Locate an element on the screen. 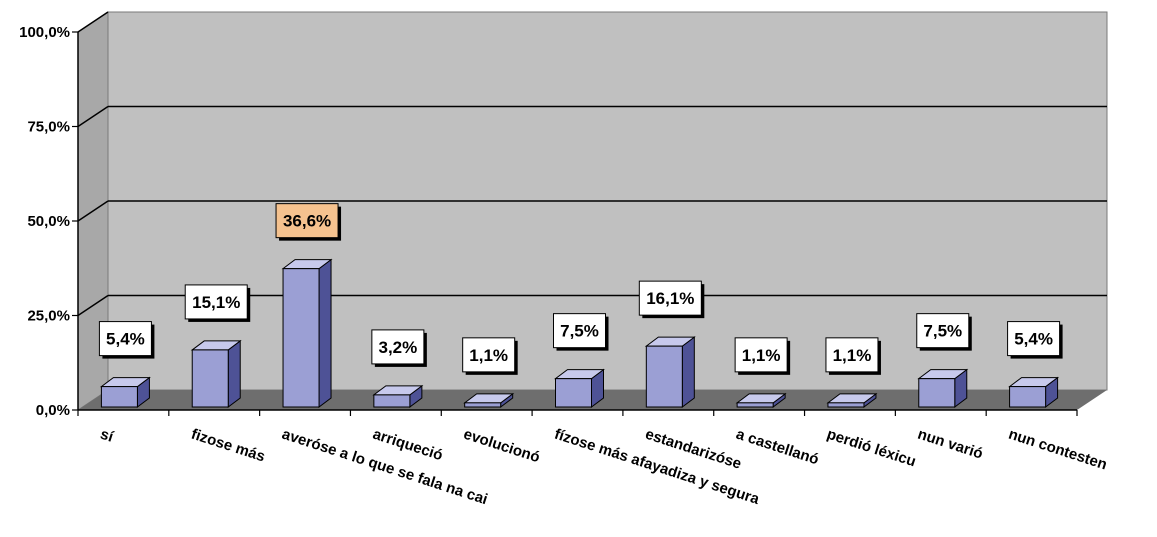 The image size is (1157, 537). x-tick-label: perdió léxicu is located at coordinates (871, 448).